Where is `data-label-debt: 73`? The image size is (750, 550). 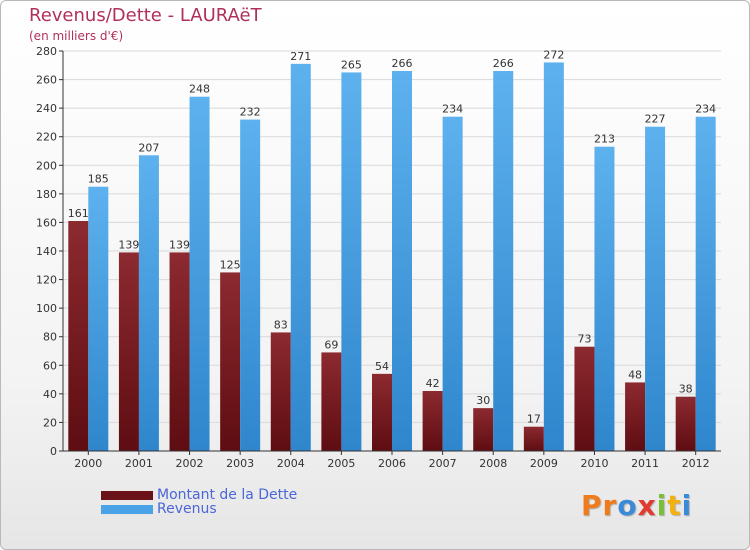 data-label-debt: 73 is located at coordinates (584, 339).